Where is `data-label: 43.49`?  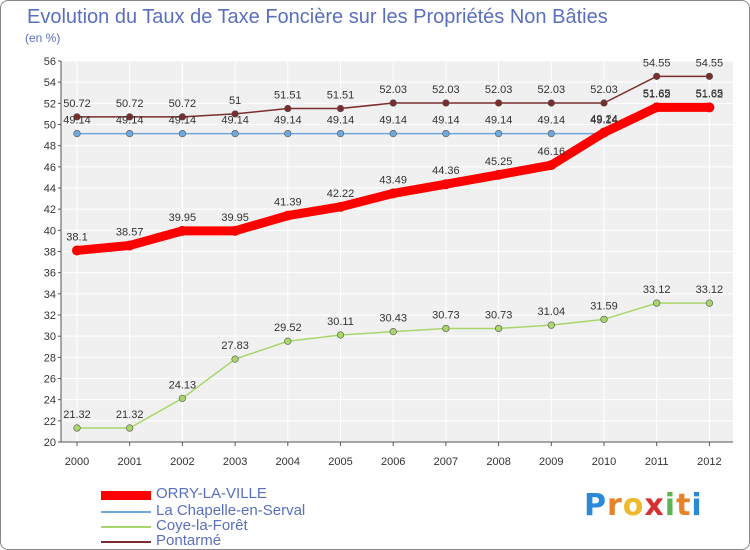 data-label: 43.49 is located at coordinates (393, 180).